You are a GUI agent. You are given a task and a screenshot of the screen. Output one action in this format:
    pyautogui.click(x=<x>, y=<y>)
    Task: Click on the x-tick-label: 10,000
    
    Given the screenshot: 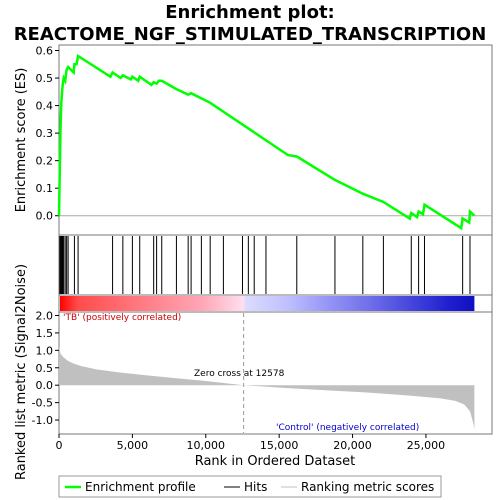 What is the action you would take?
    pyautogui.click(x=206, y=445)
    